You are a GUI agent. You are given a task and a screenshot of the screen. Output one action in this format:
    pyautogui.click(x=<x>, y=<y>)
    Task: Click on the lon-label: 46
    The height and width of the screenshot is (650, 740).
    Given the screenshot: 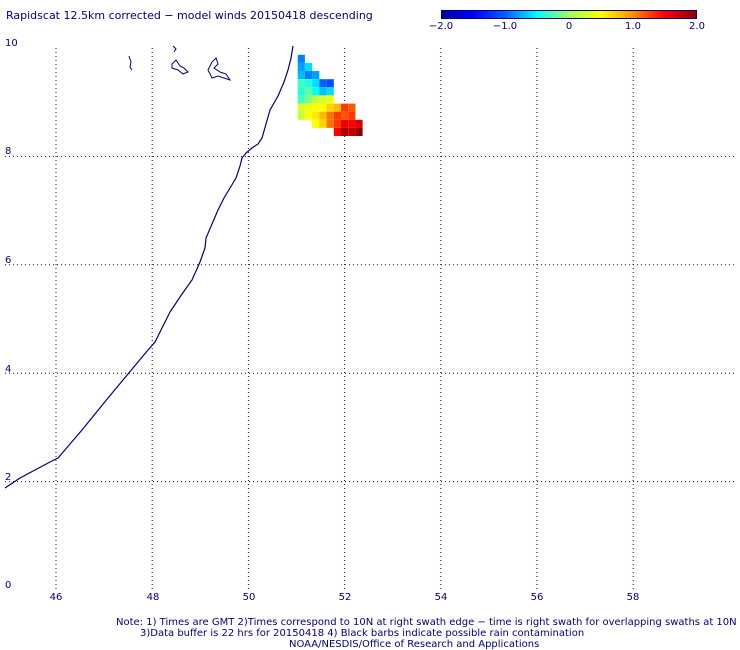 What is the action you would take?
    pyautogui.click(x=56, y=597)
    